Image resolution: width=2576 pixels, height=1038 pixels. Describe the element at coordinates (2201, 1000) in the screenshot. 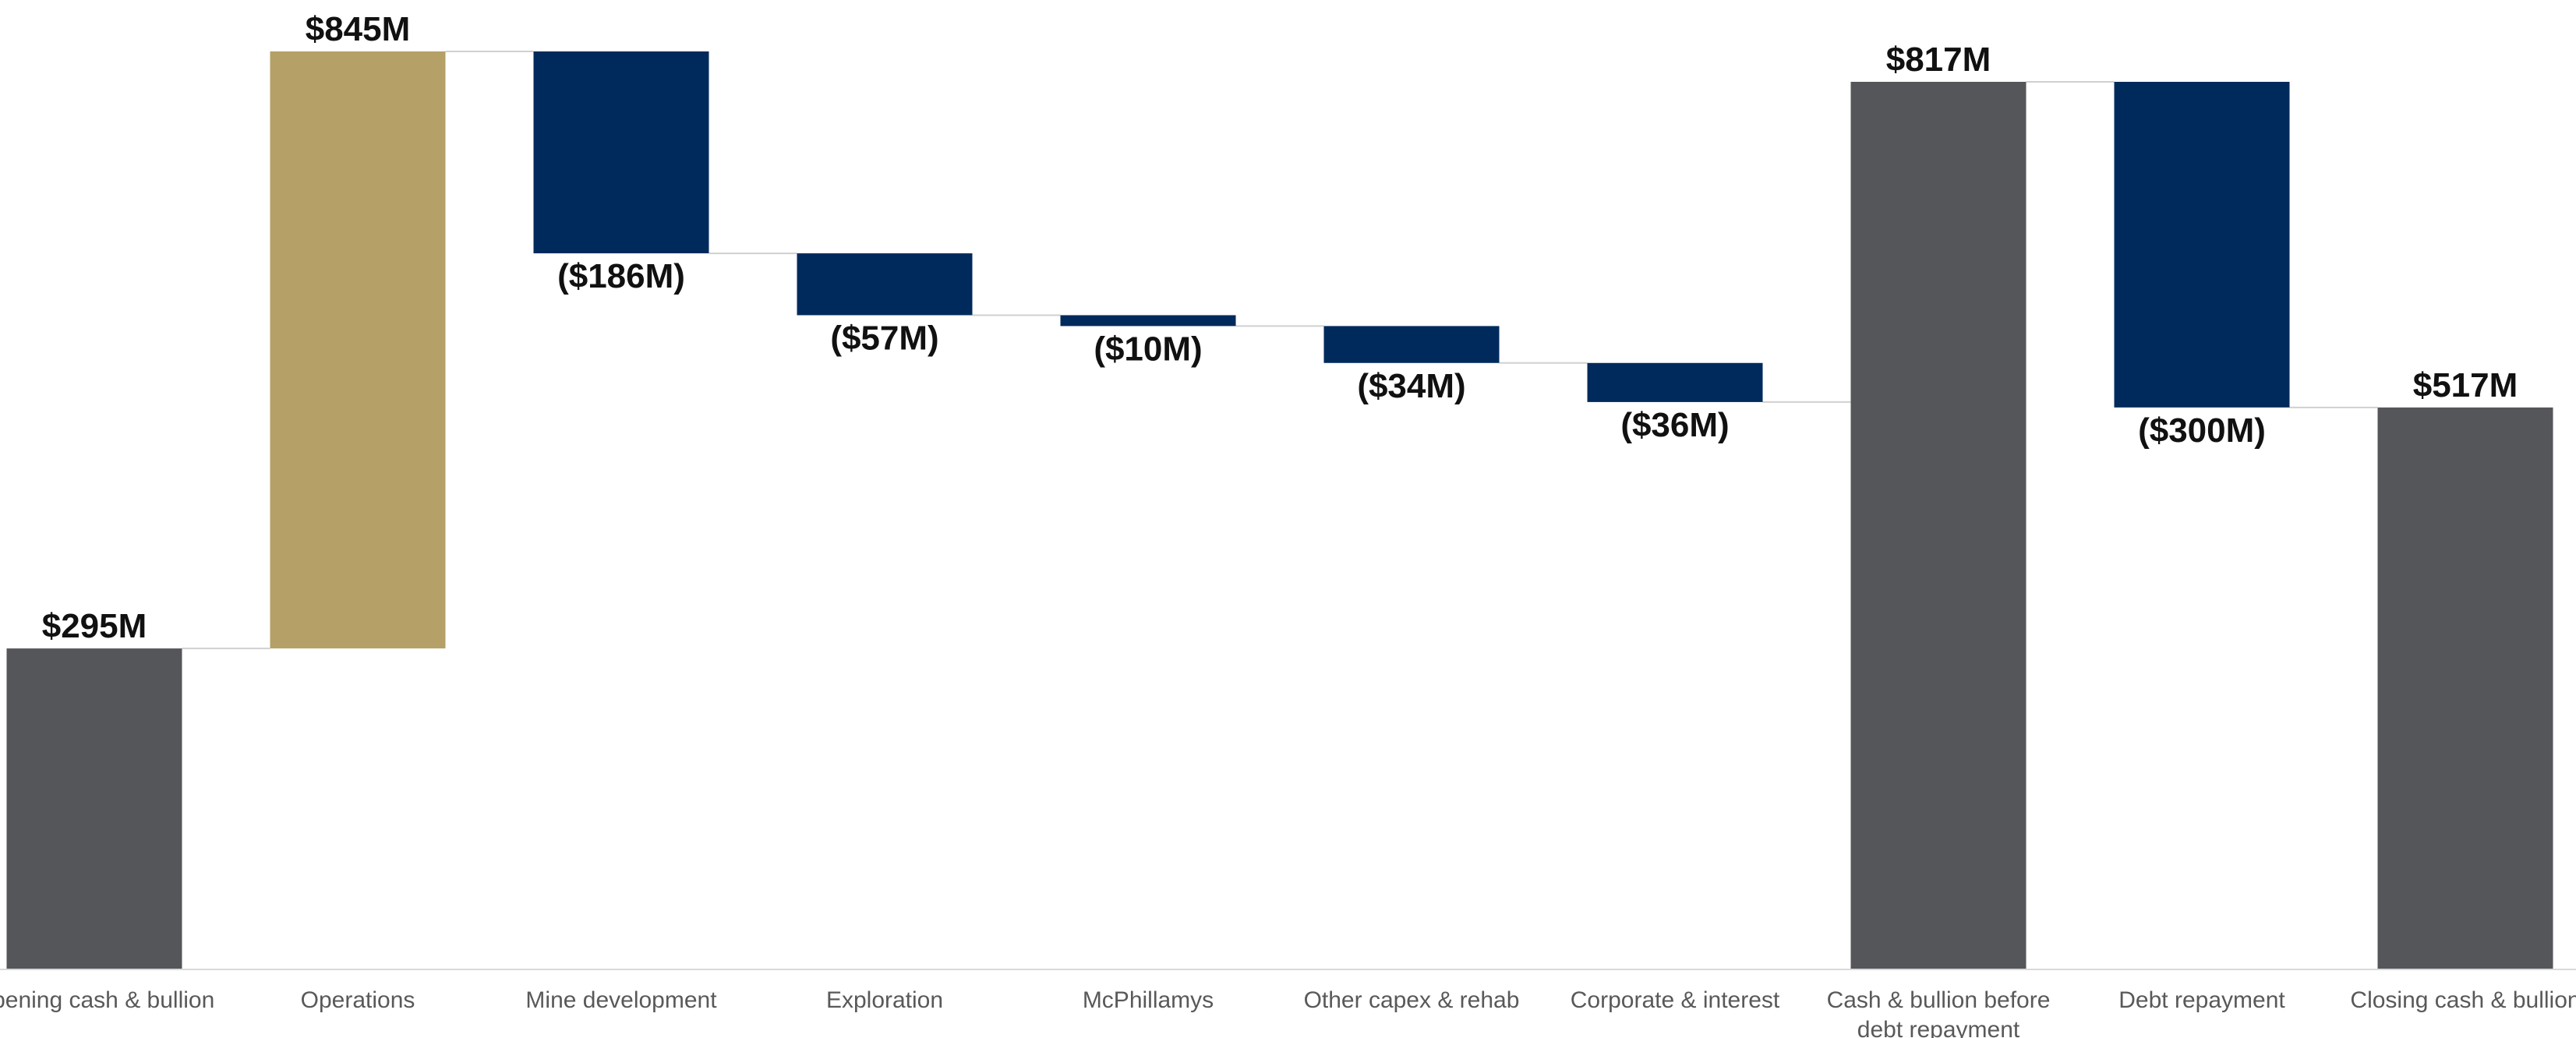

I see `category-label-debt-repayment: Debt repayment` at that location.